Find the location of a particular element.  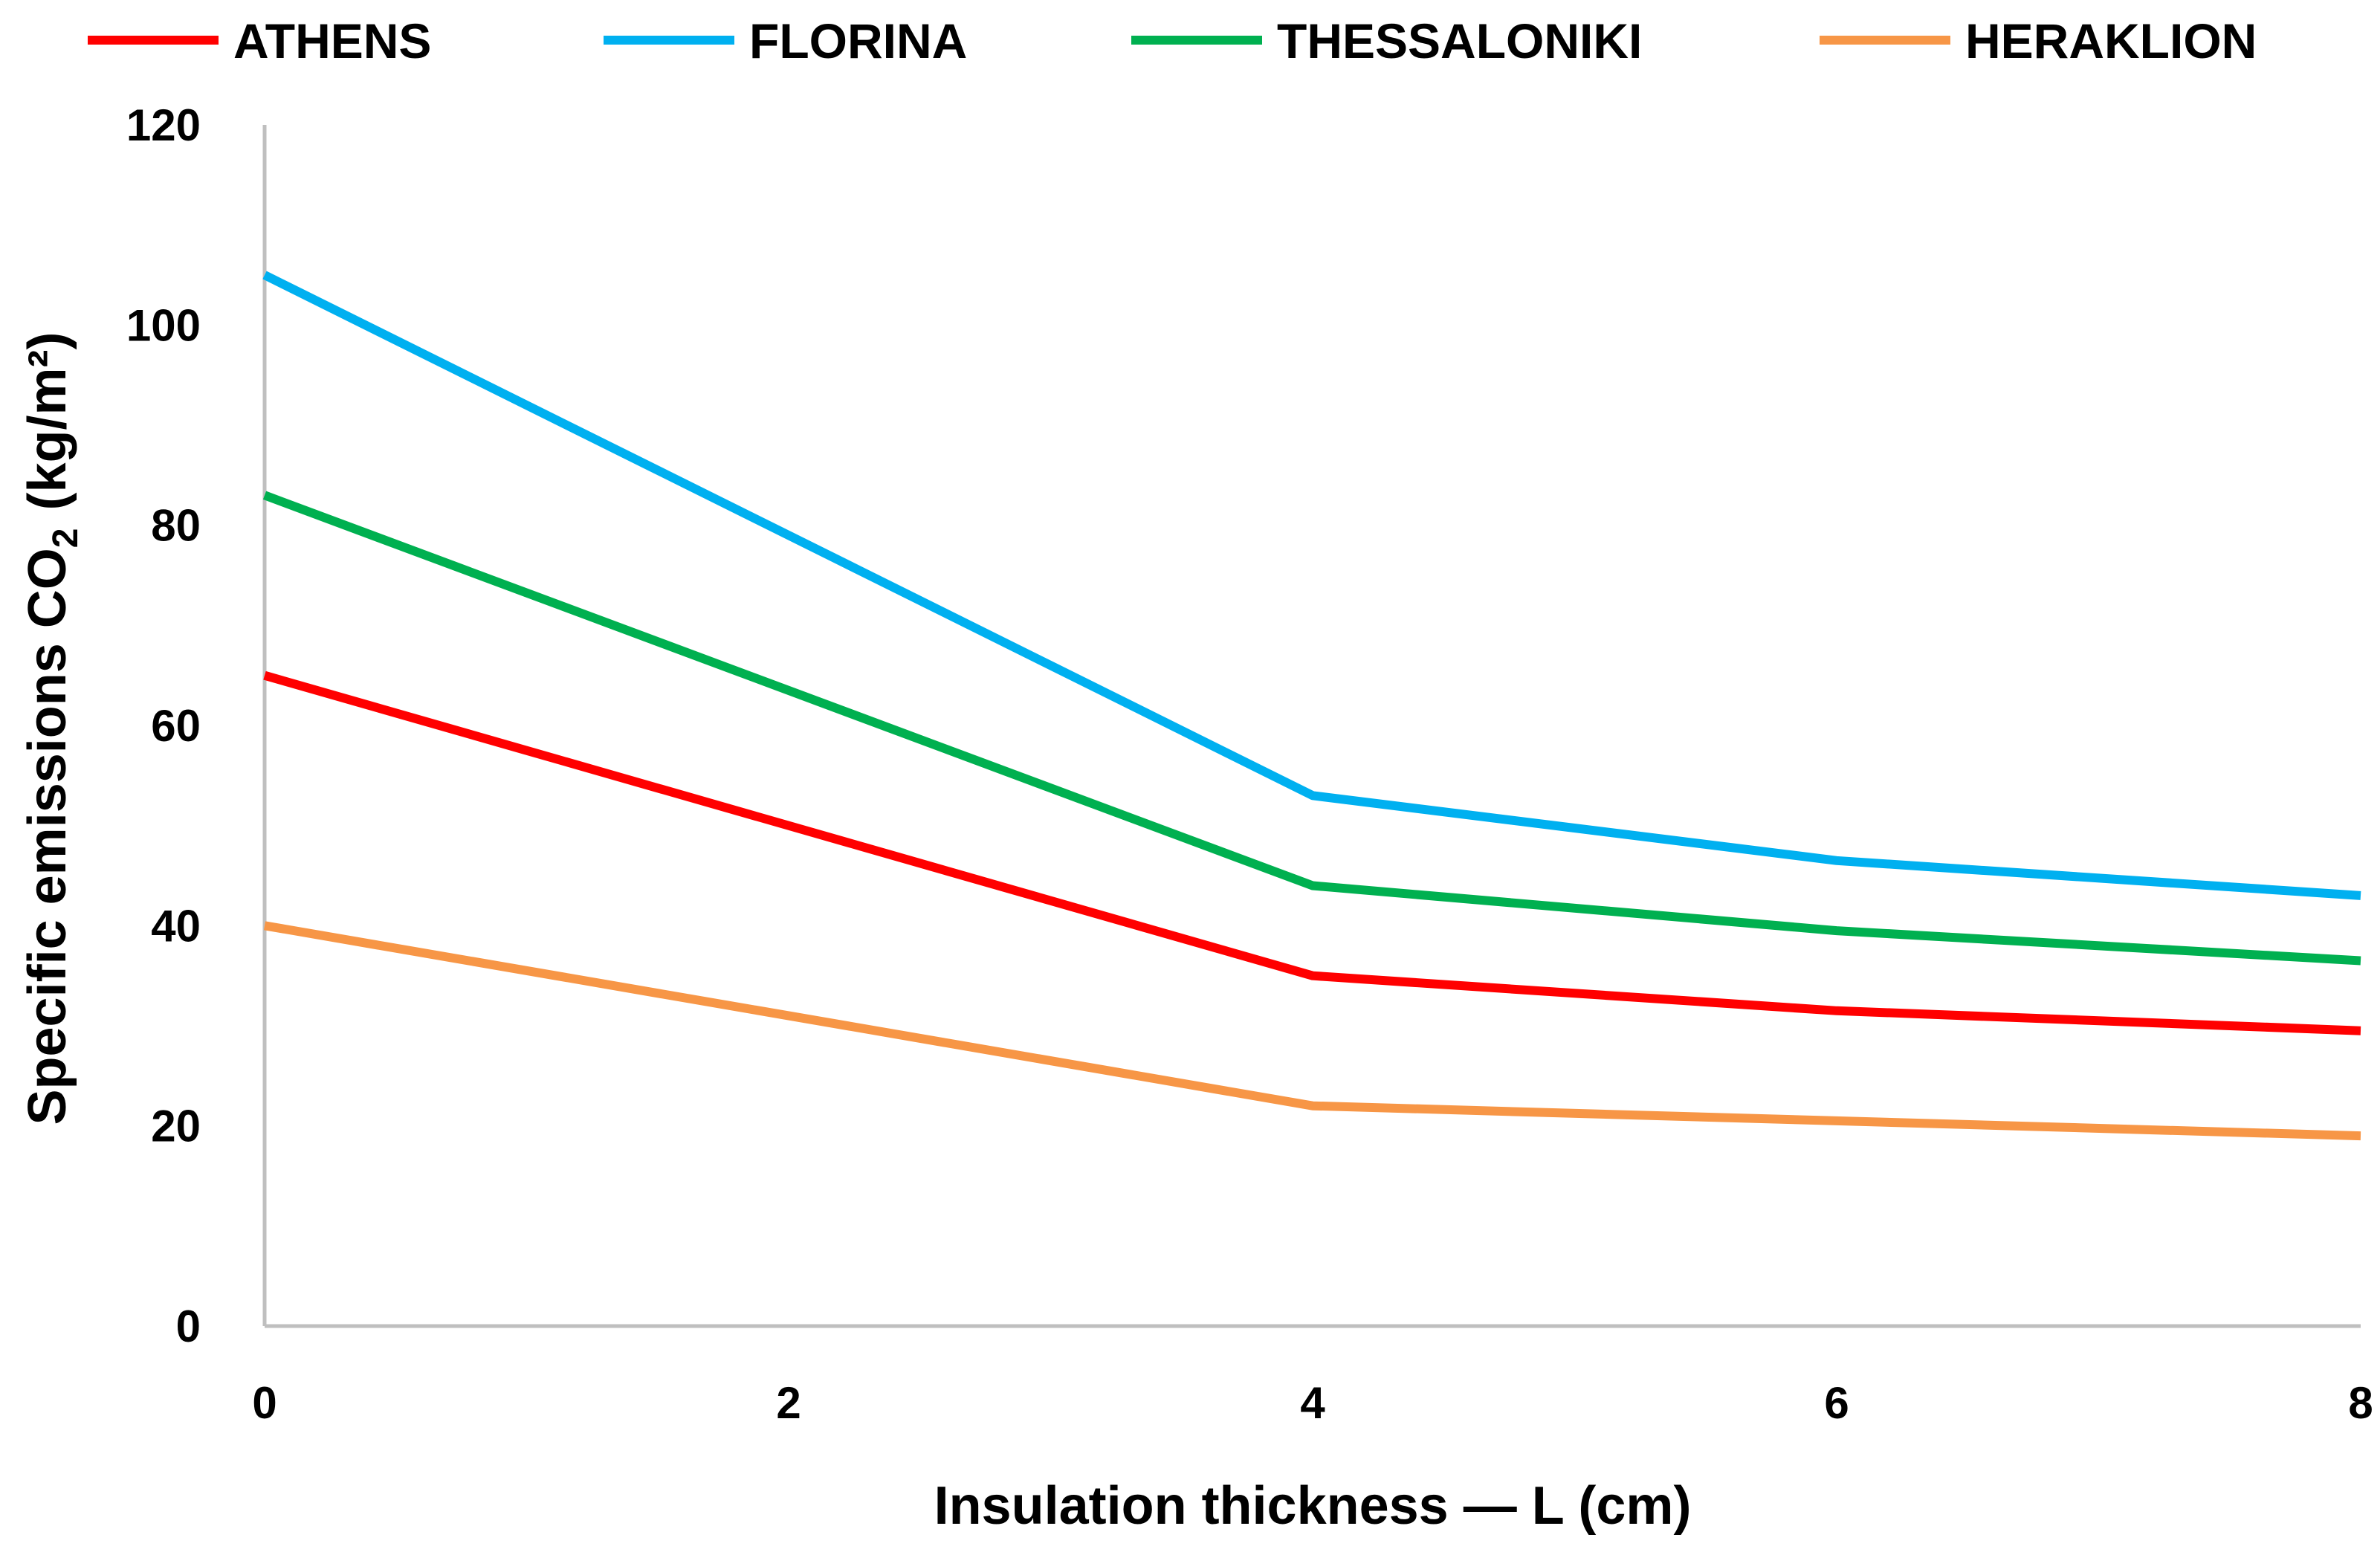

legend-item-heraklion: HERAKLION is located at coordinates (2039, 40).